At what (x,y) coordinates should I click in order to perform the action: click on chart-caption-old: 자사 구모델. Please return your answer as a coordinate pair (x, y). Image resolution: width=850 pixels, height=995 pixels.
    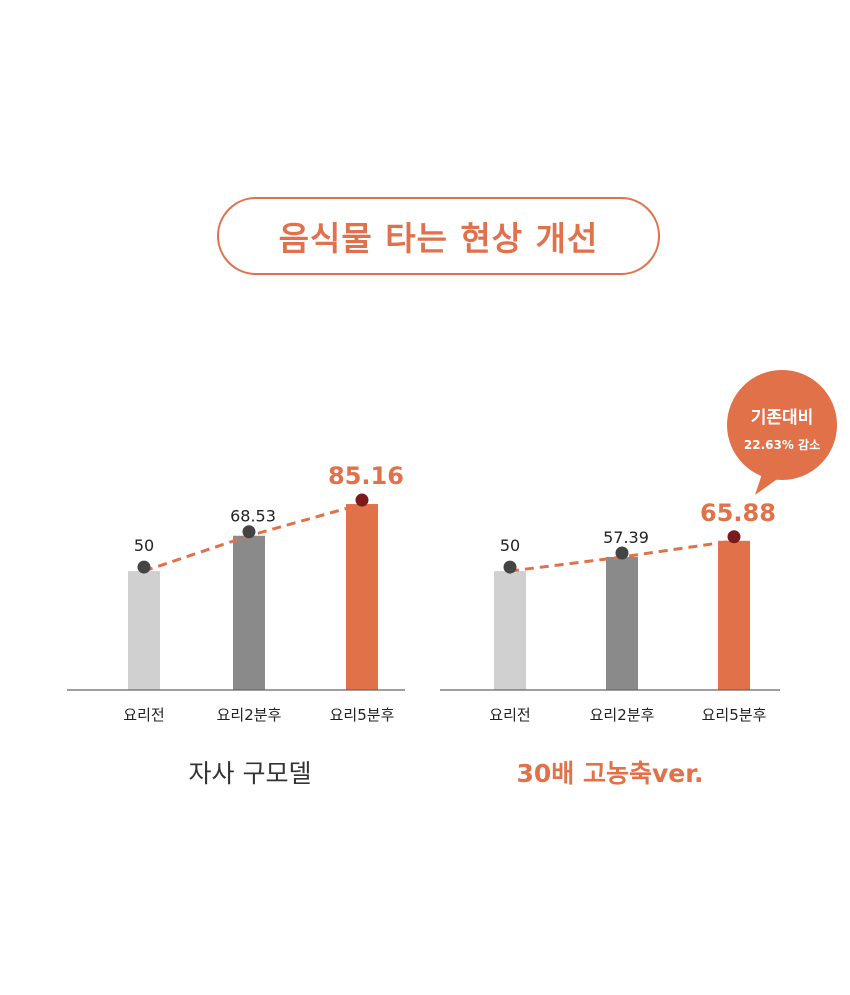
    Looking at the image, I should click on (250, 773).